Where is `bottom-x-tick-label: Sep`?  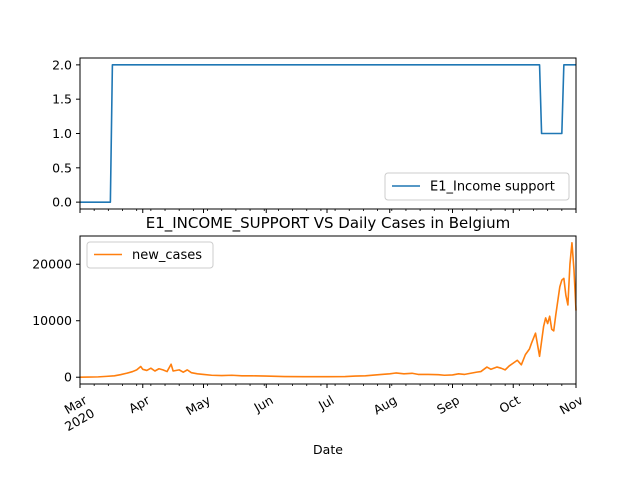
bottom-x-tick-label: Sep is located at coordinates (448, 404).